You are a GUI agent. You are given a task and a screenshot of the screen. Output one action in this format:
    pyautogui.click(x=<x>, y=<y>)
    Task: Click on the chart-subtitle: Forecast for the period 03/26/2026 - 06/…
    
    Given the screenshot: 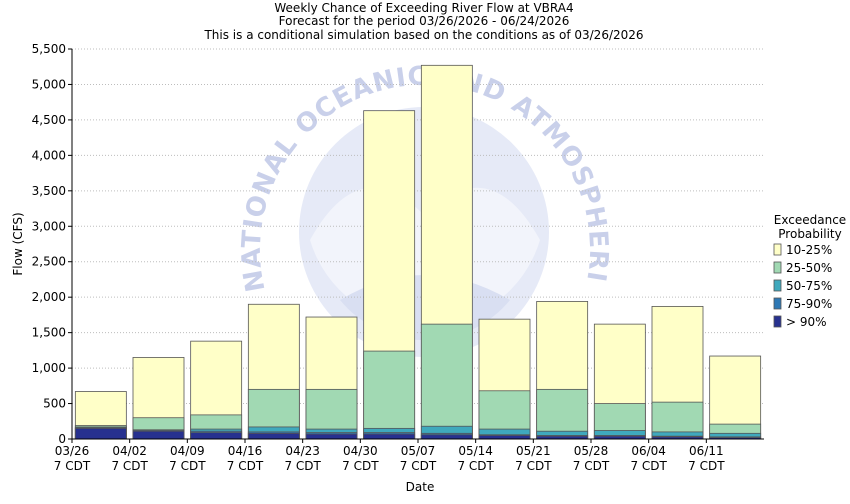 What is the action you would take?
    pyautogui.click(x=424, y=21)
    